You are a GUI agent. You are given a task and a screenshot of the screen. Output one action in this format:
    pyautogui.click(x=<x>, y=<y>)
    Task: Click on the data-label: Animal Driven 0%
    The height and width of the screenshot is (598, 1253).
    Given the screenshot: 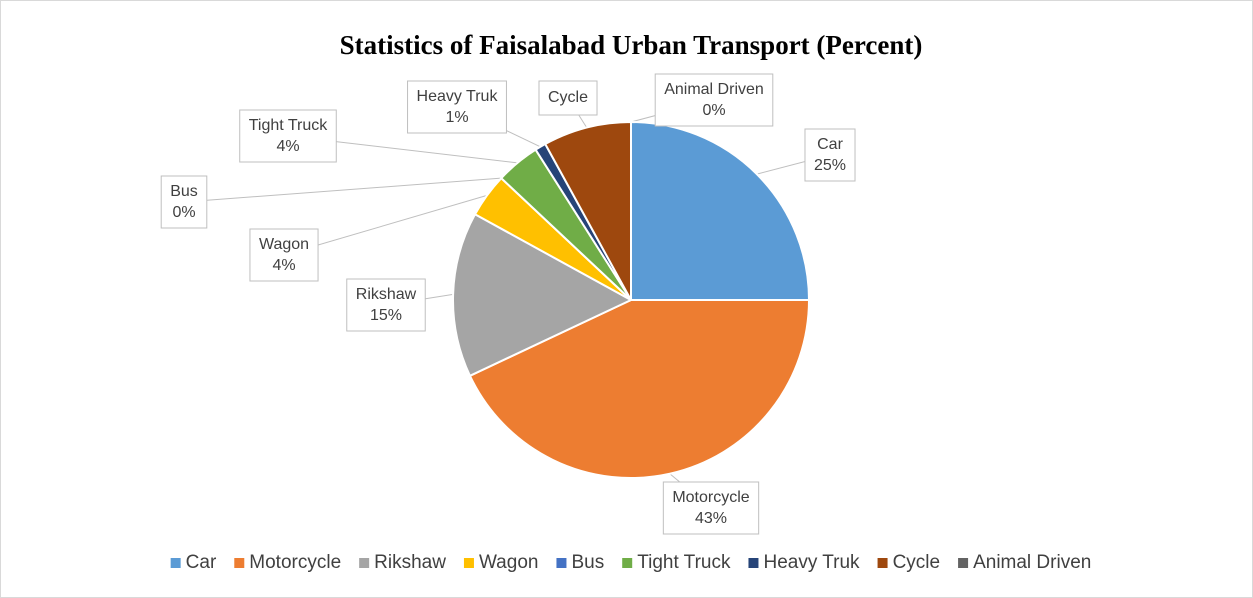 What is the action you would take?
    pyautogui.click(x=714, y=100)
    